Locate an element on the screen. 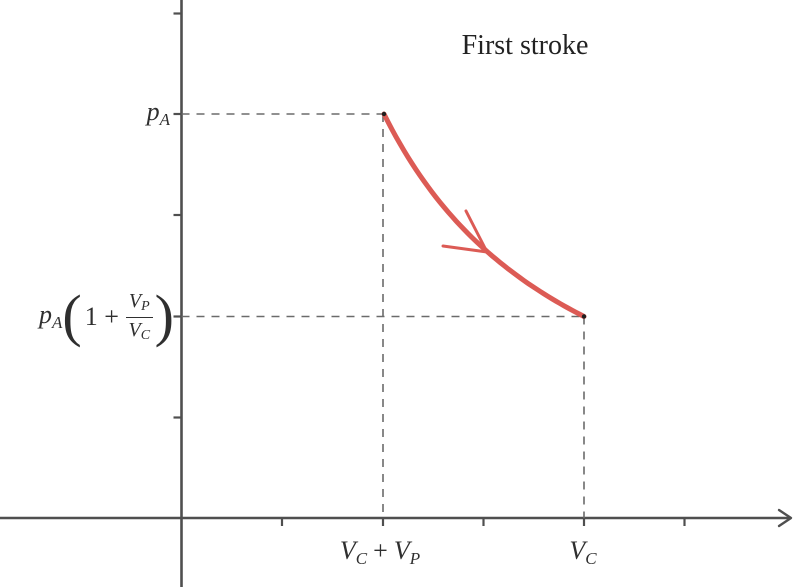  plus-operator: + is located at coordinates (380, 550).